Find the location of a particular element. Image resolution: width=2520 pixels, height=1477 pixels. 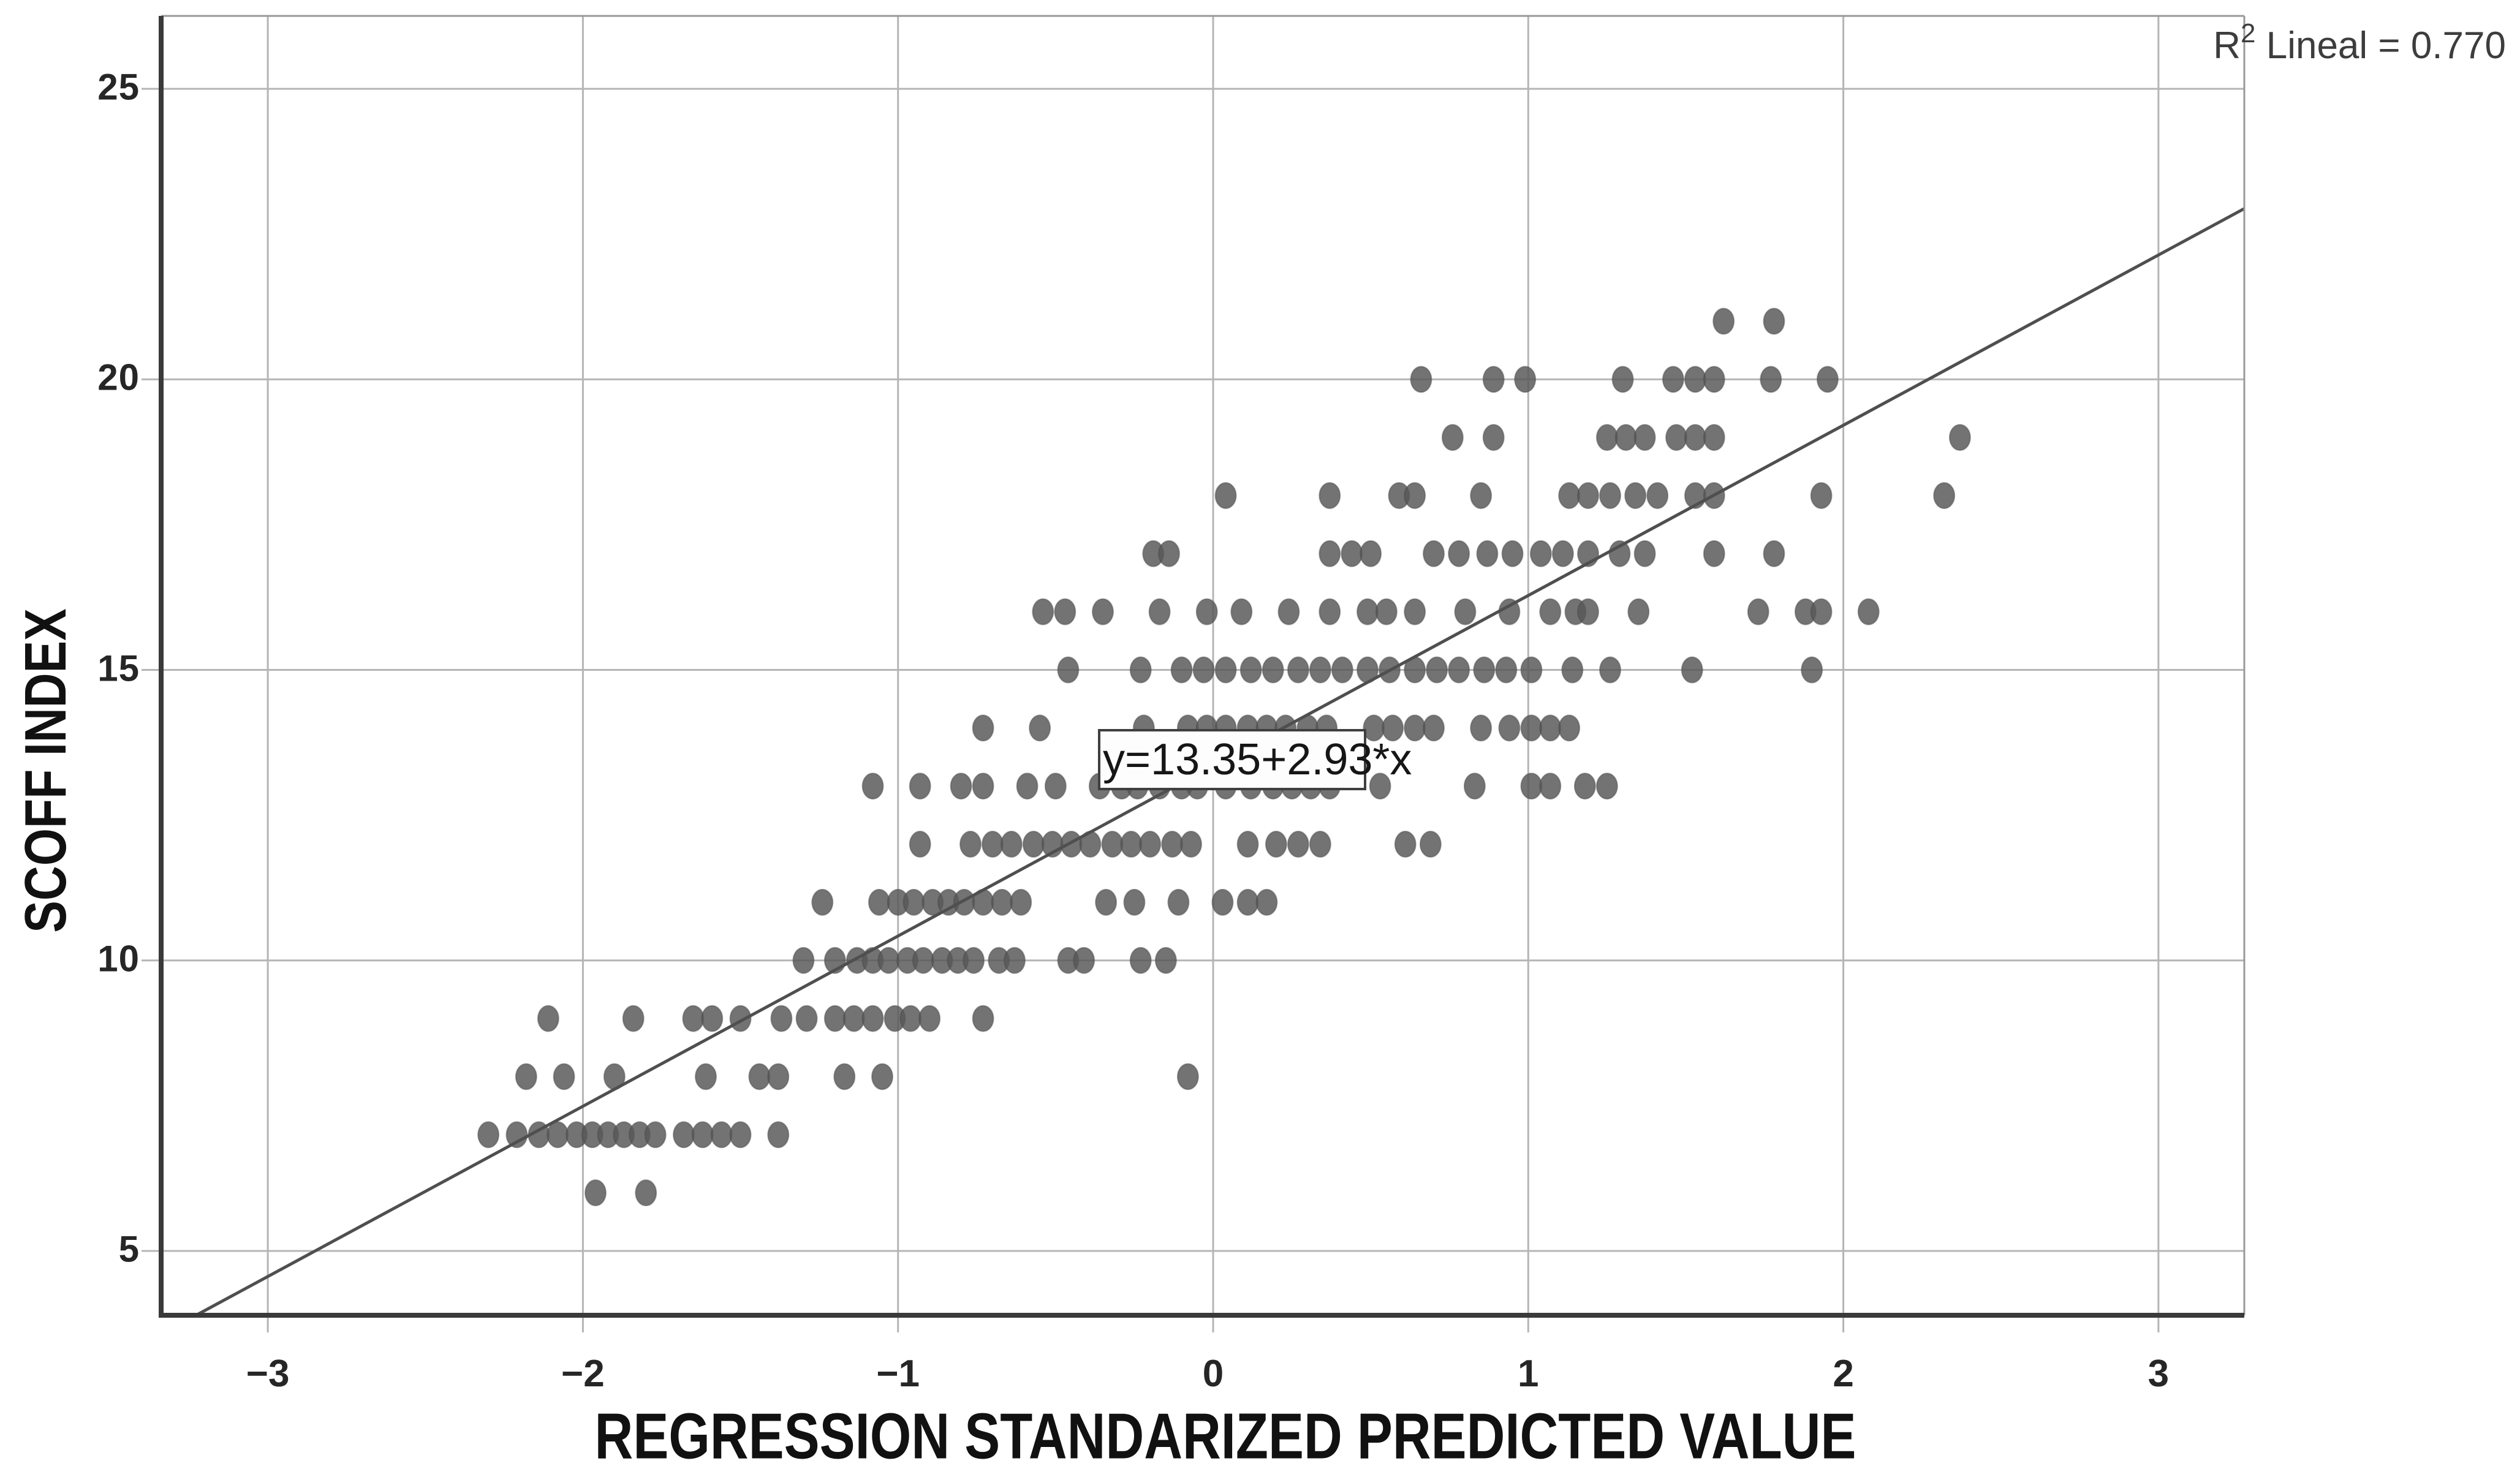

x-tick-label: −2 is located at coordinates (583, 1374).